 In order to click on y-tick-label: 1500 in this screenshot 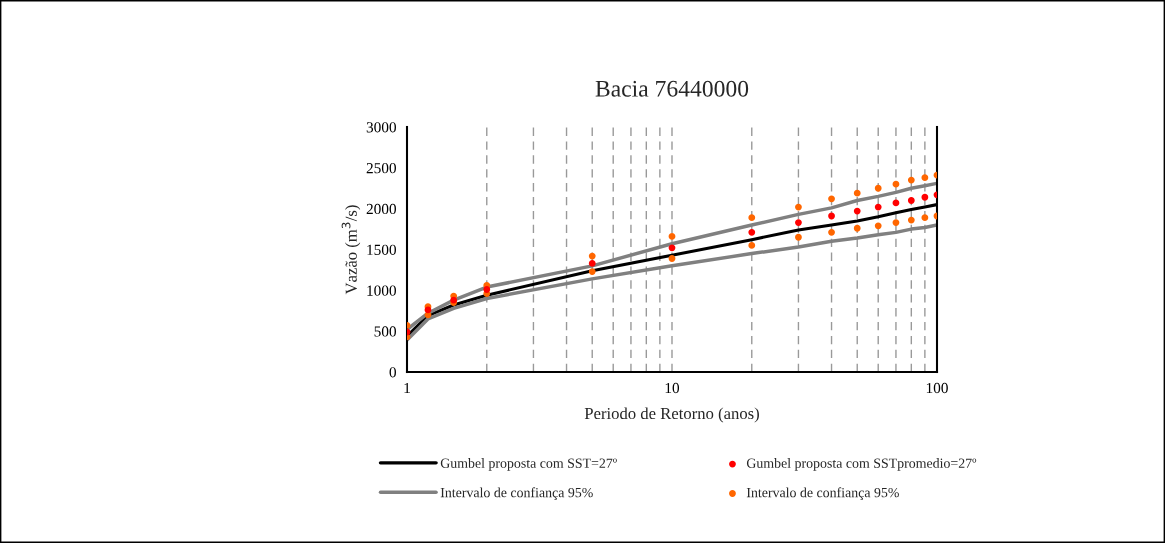, I will do `click(381, 249)`.